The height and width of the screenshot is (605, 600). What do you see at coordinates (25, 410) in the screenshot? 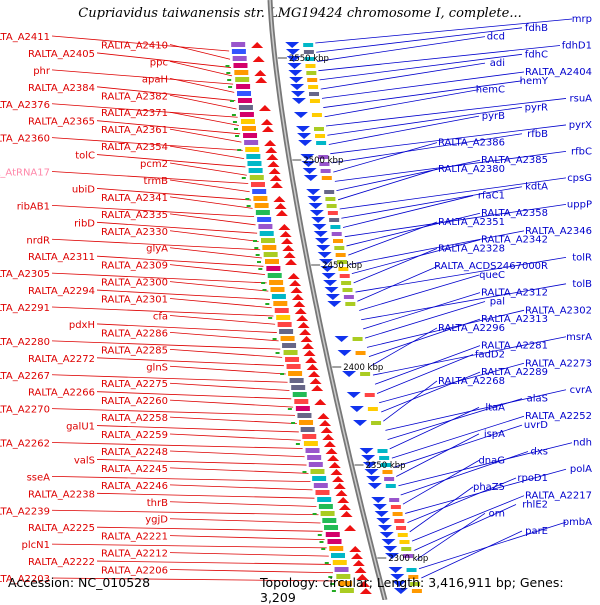
I see `left-gene-label: RALTA_A2270` at bounding box center [25, 410].